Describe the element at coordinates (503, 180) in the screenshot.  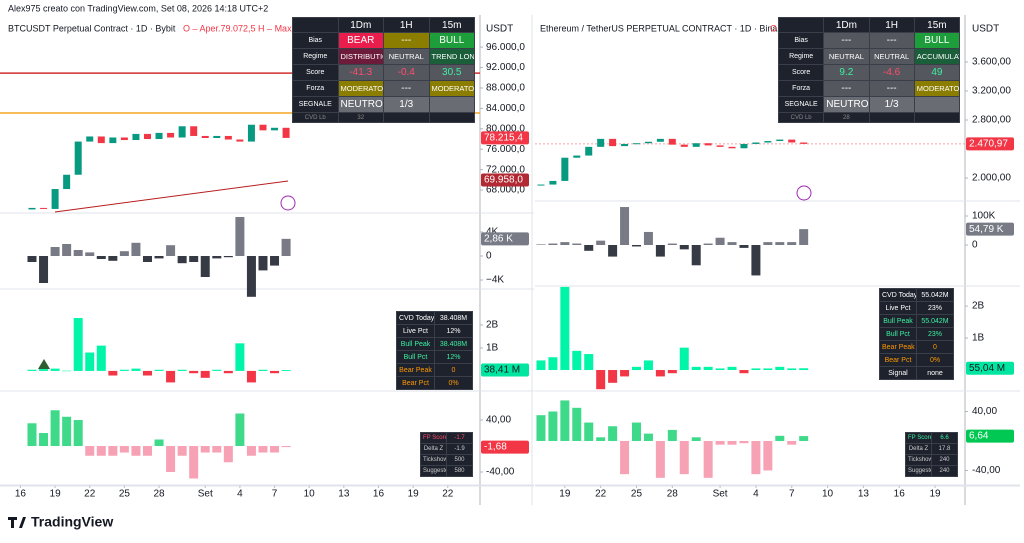
I see `price-badge-label: 69.958,0` at that location.